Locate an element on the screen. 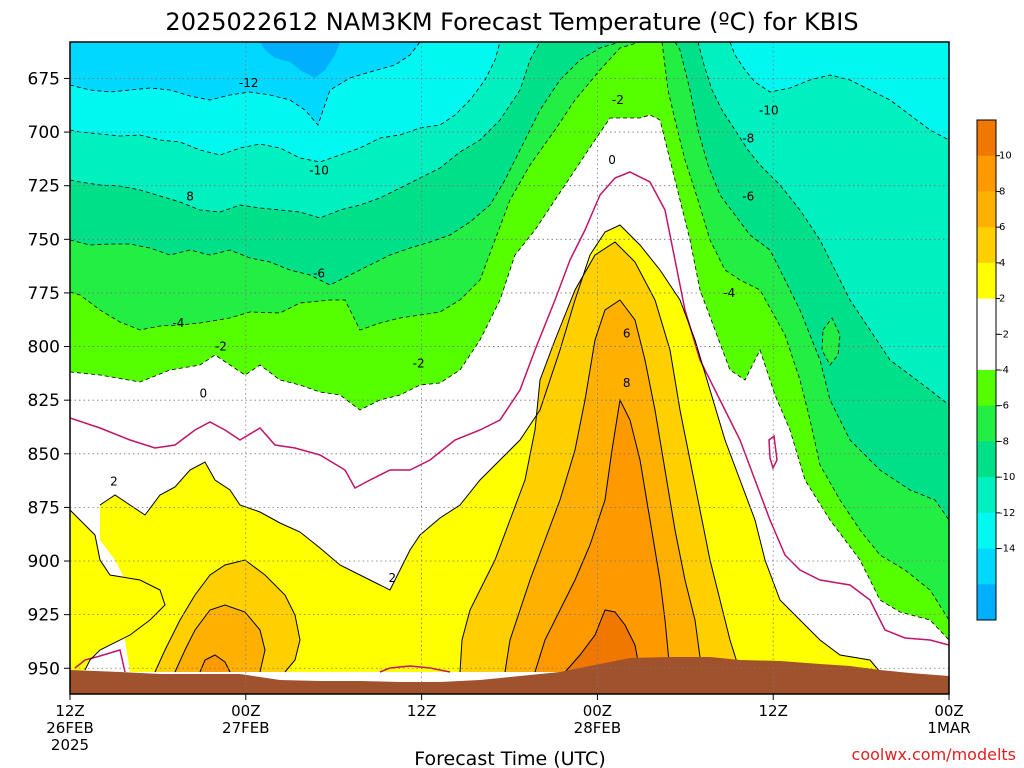  colorbar-label: -14 is located at coordinates (1007, 549).